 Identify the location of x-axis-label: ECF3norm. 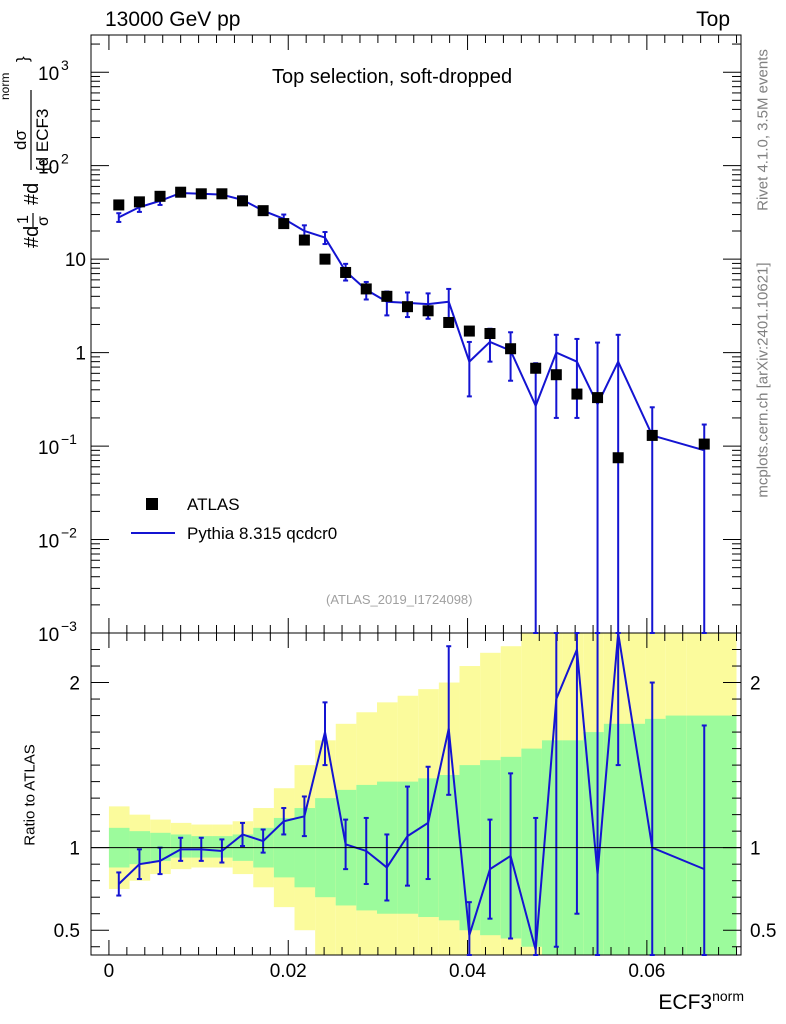
(701, 1001).